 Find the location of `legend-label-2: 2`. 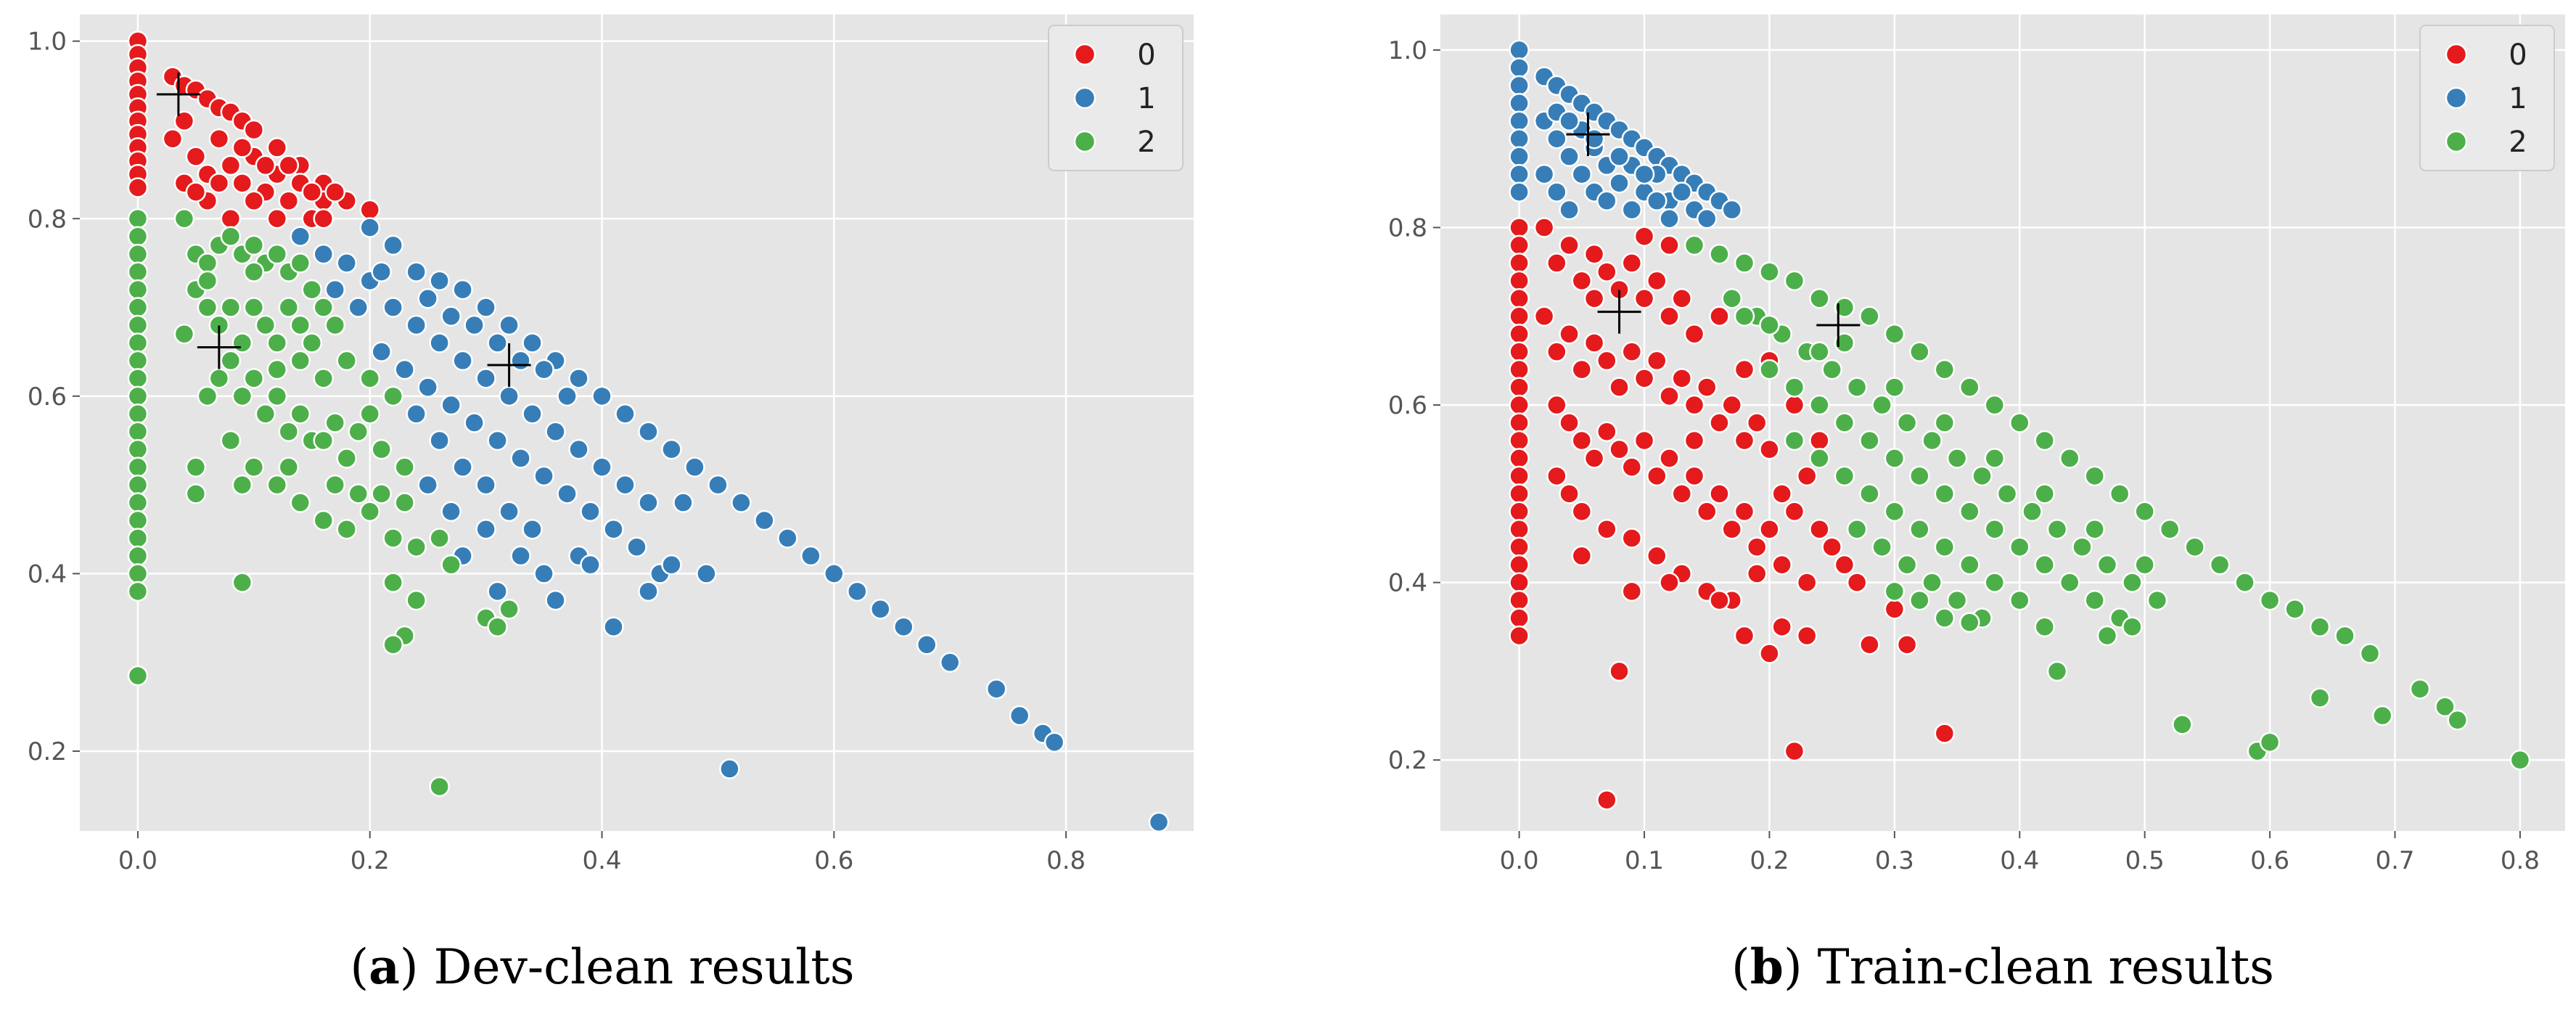

legend-label-2: 2 is located at coordinates (1146, 142).